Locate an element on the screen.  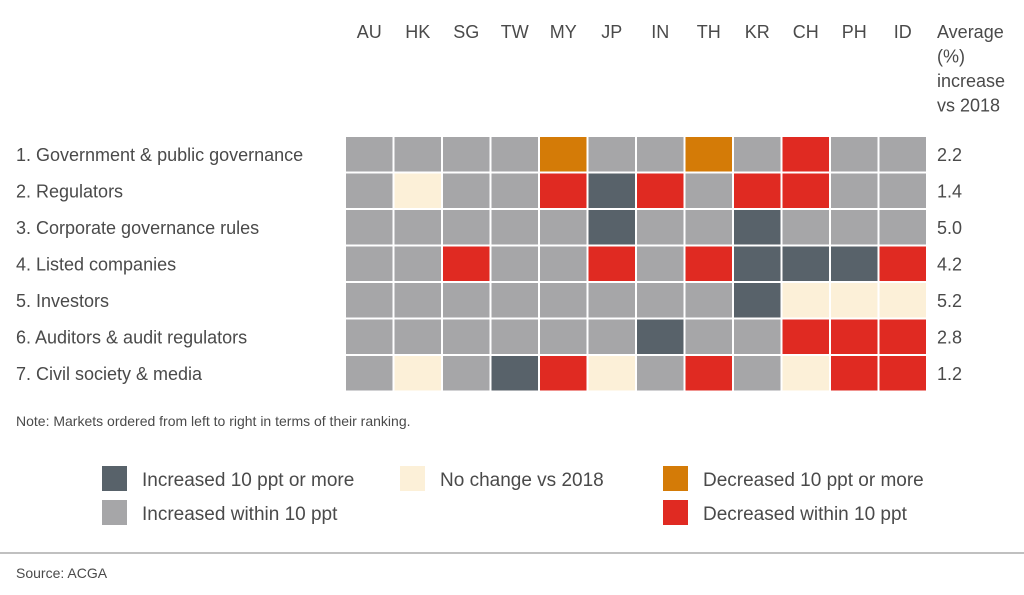
column-label-my: MY is located at coordinates (563, 32).